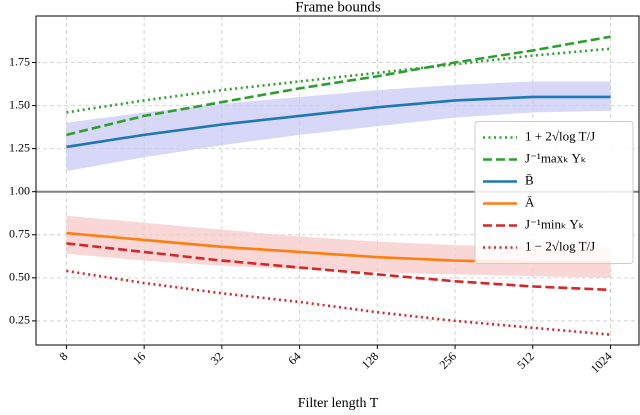 The height and width of the screenshot is (415, 640). What do you see at coordinates (63, 356) in the screenshot?
I see `x-tick-label: 8` at bounding box center [63, 356].